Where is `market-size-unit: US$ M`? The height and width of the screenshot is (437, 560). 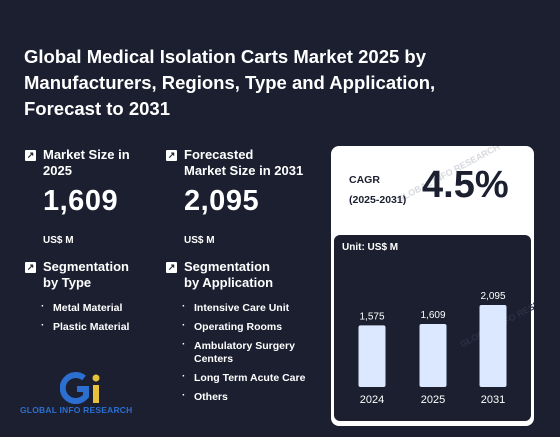 market-size-unit: US$ M is located at coordinates (58, 240).